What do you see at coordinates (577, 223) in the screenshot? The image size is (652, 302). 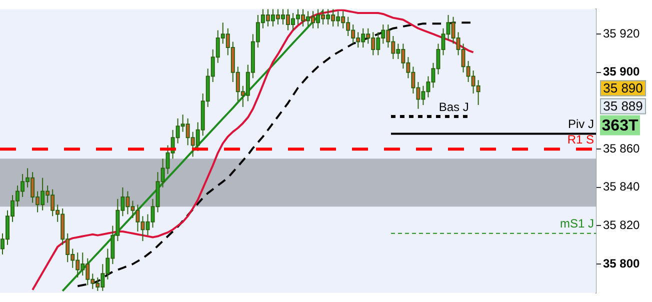 I see `ref-line-label: mS1 J` at bounding box center [577, 223].